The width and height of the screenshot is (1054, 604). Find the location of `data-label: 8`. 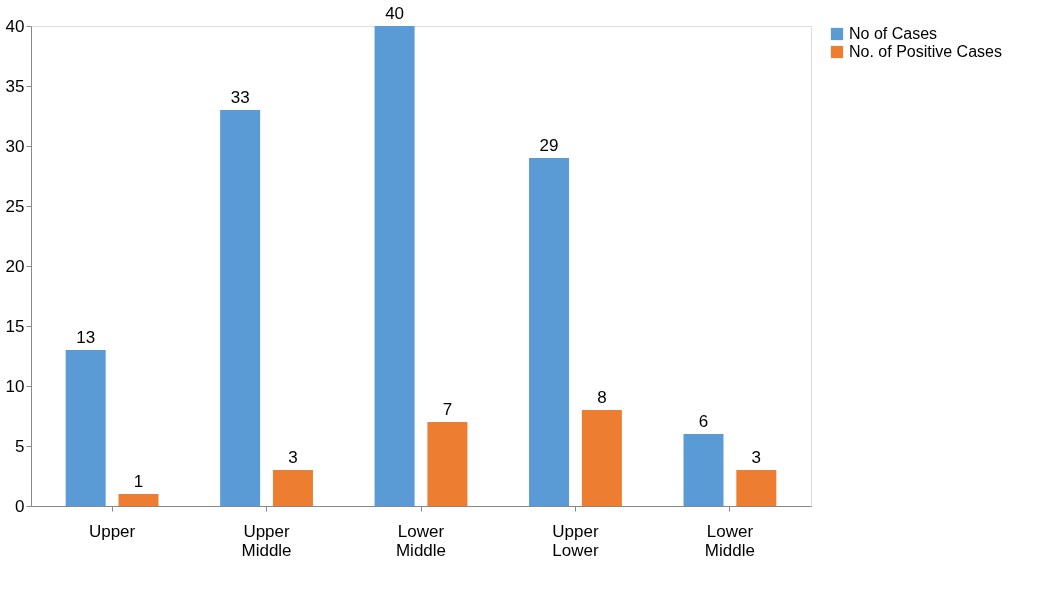

data-label: 8 is located at coordinates (602, 397).